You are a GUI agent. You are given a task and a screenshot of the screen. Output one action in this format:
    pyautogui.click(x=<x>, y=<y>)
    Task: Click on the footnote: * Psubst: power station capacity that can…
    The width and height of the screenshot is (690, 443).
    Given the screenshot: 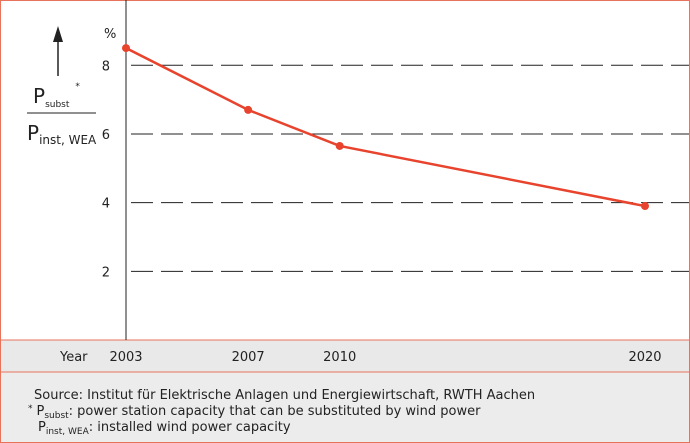 What is the action you would take?
    pyautogui.click(x=254, y=412)
    